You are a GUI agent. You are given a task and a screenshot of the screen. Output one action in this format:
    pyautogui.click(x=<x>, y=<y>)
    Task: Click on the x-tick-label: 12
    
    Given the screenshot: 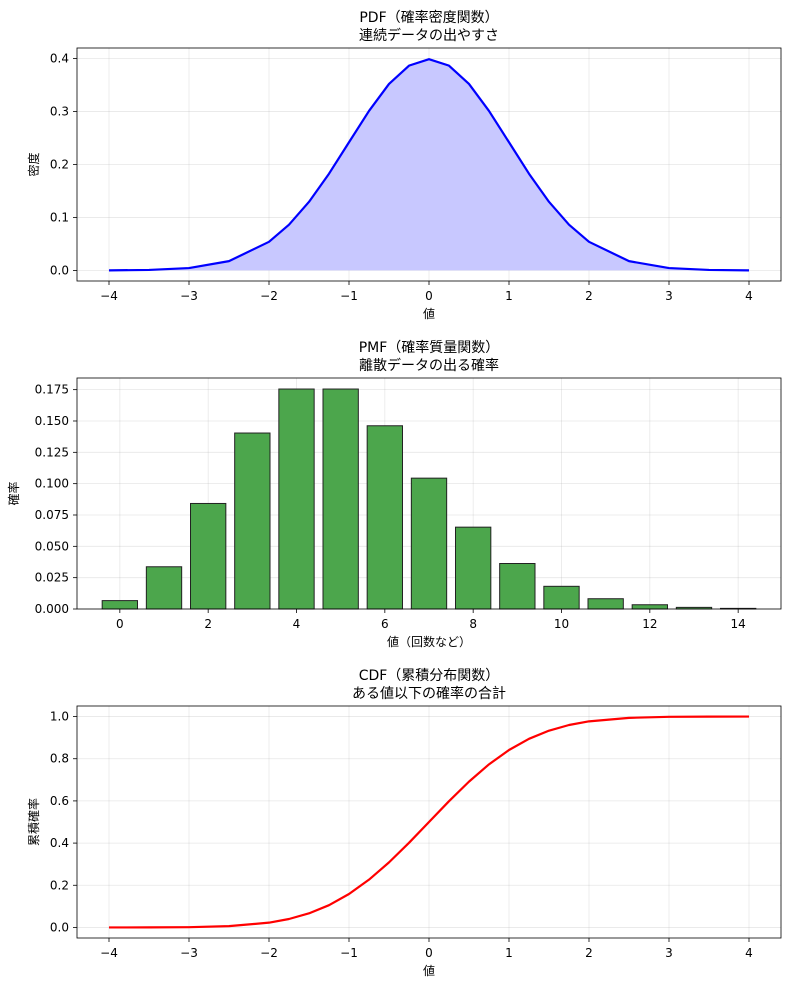 What is the action you would take?
    pyautogui.click(x=649, y=624)
    